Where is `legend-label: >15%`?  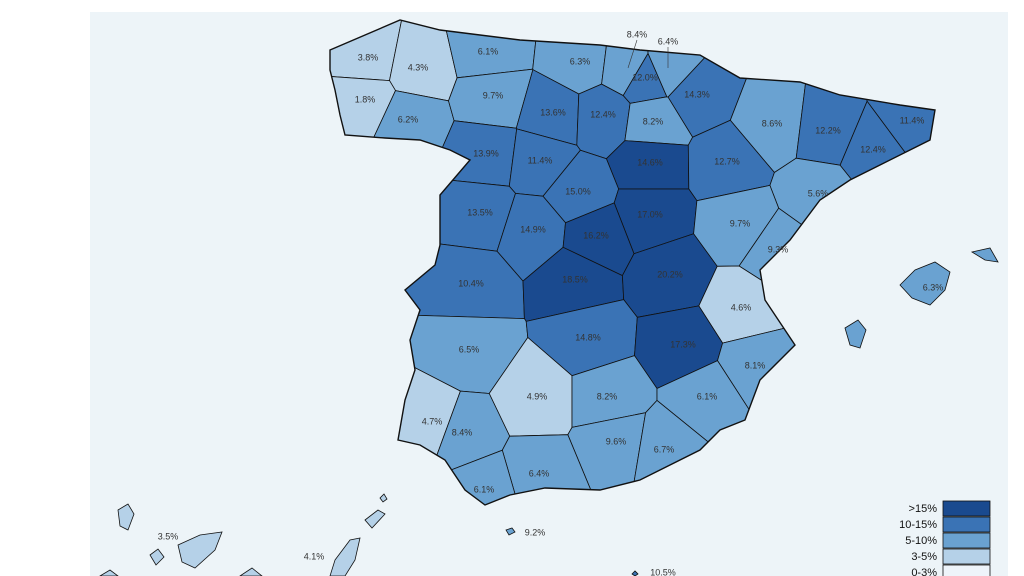 legend-label: >15% is located at coordinates (923, 509).